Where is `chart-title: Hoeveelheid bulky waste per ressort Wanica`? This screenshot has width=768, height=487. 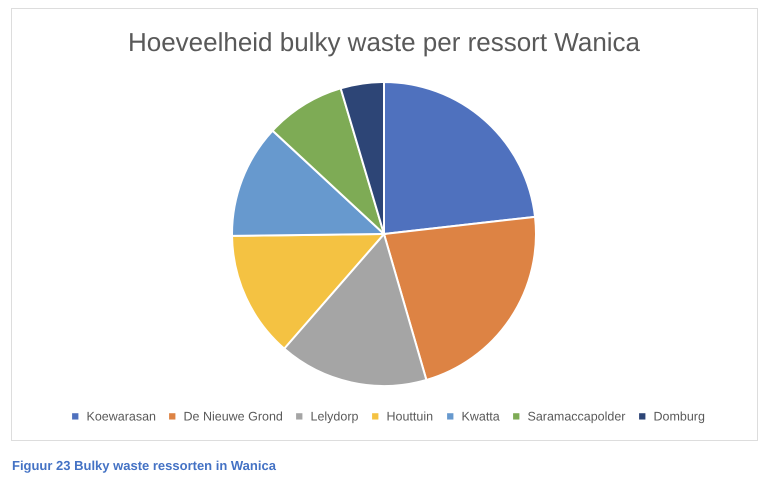 chart-title: Hoeveelheid bulky waste per ressort Wanica is located at coordinates (384, 42).